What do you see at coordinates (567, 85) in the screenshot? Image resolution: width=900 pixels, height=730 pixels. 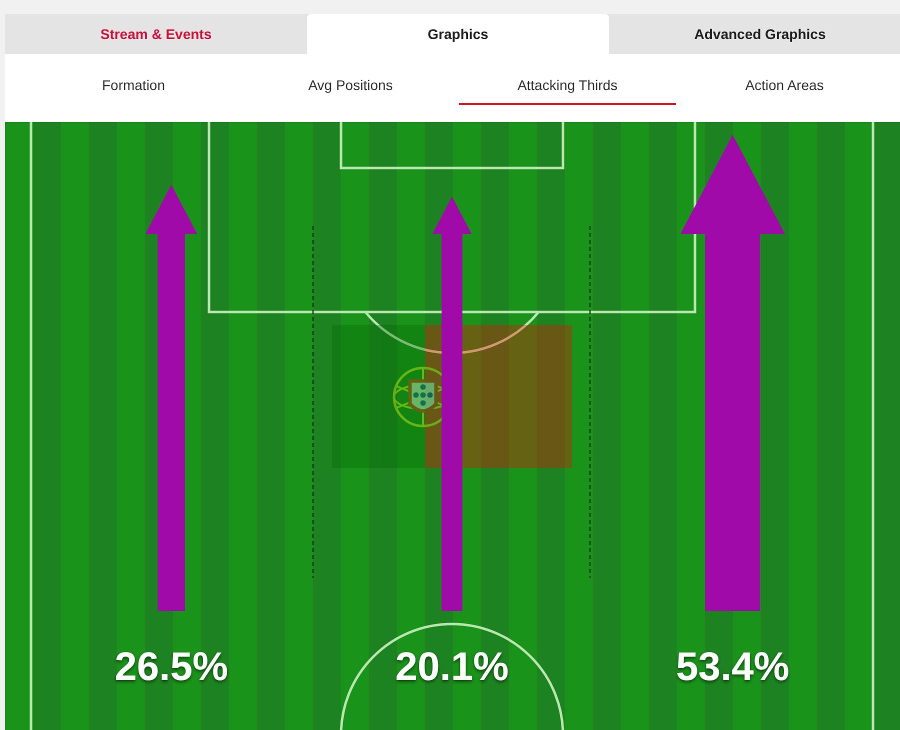 I see `text: Attacking Thirds` at bounding box center [567, 85].